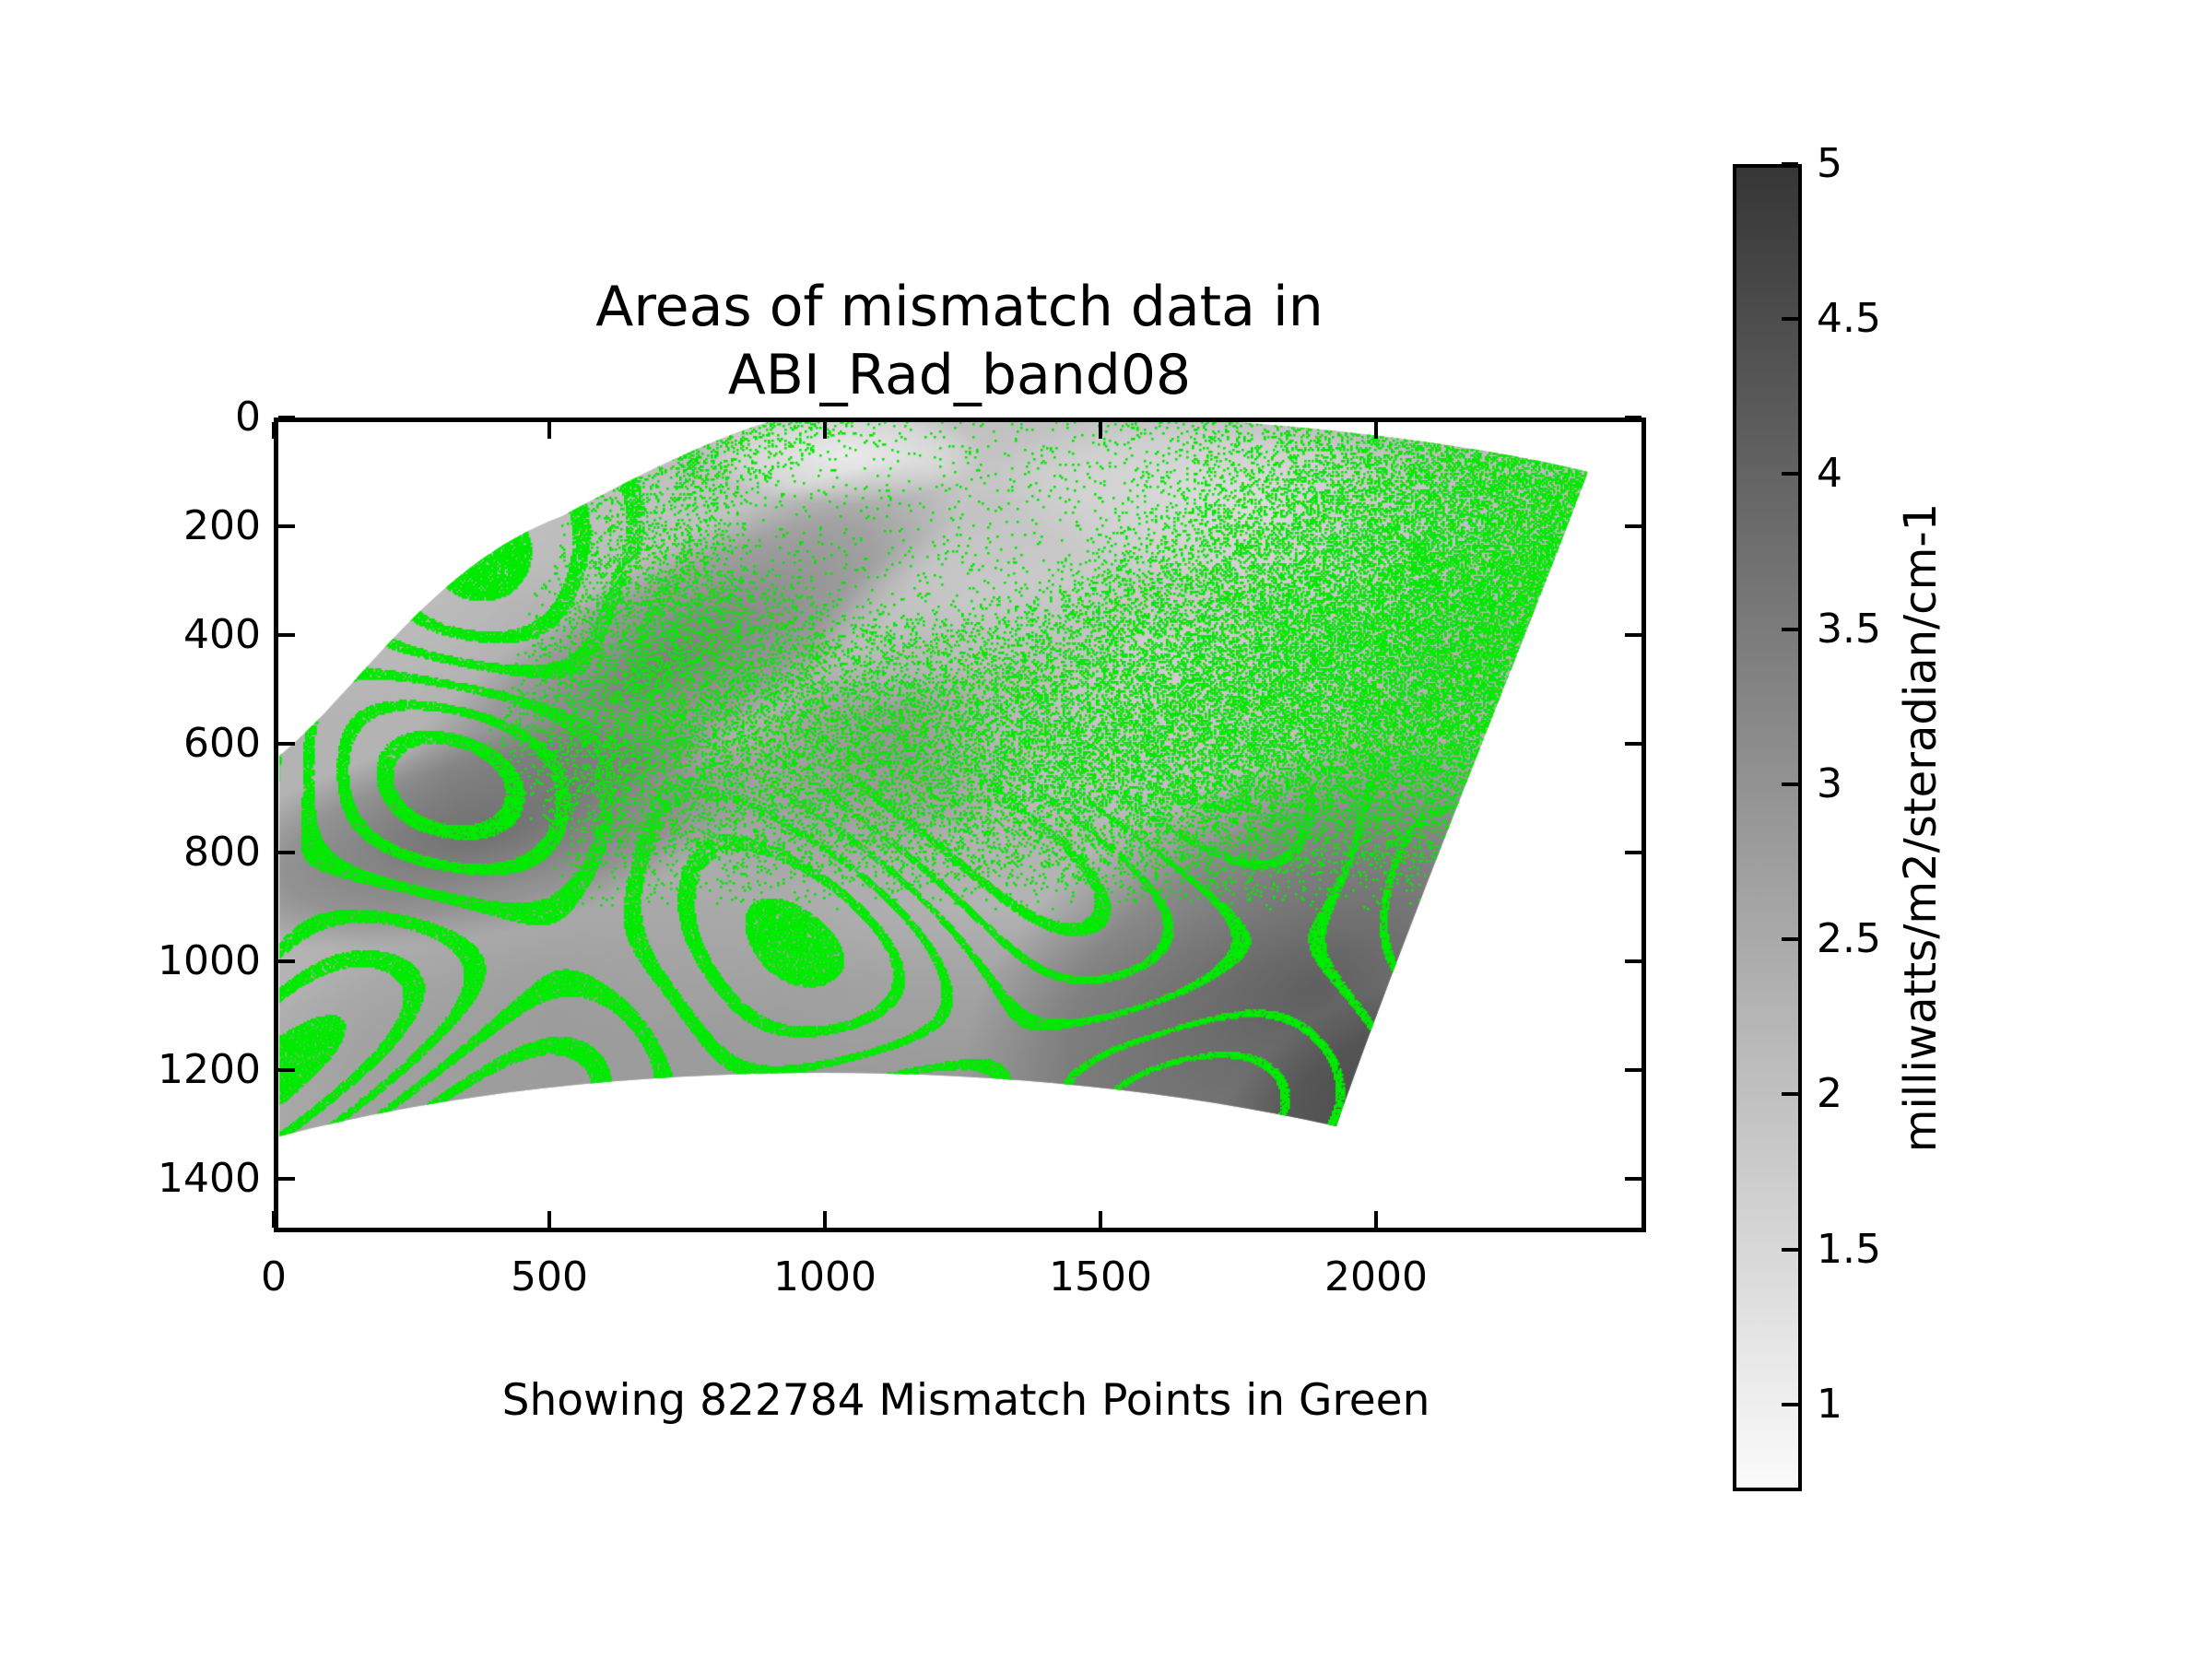 Image resolution: width=2212 pixels, height=1659 pixels. I want to click on y-tick-label: 800, so click(222, 853).